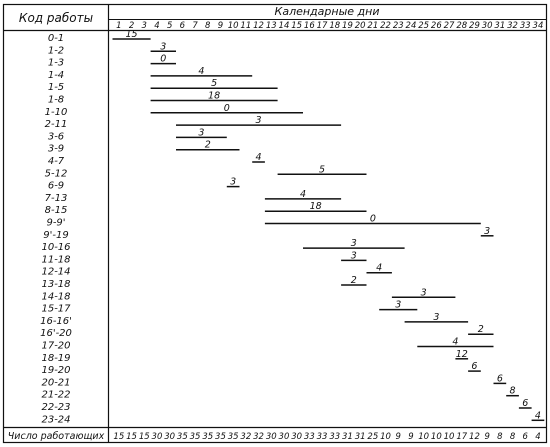 The width and height of the screenshot is (550, 447). What do you see at coordinates (526, 437) in the screenshot?
I see `workers-per-day-value: 6` at bounding box center [526, 437].